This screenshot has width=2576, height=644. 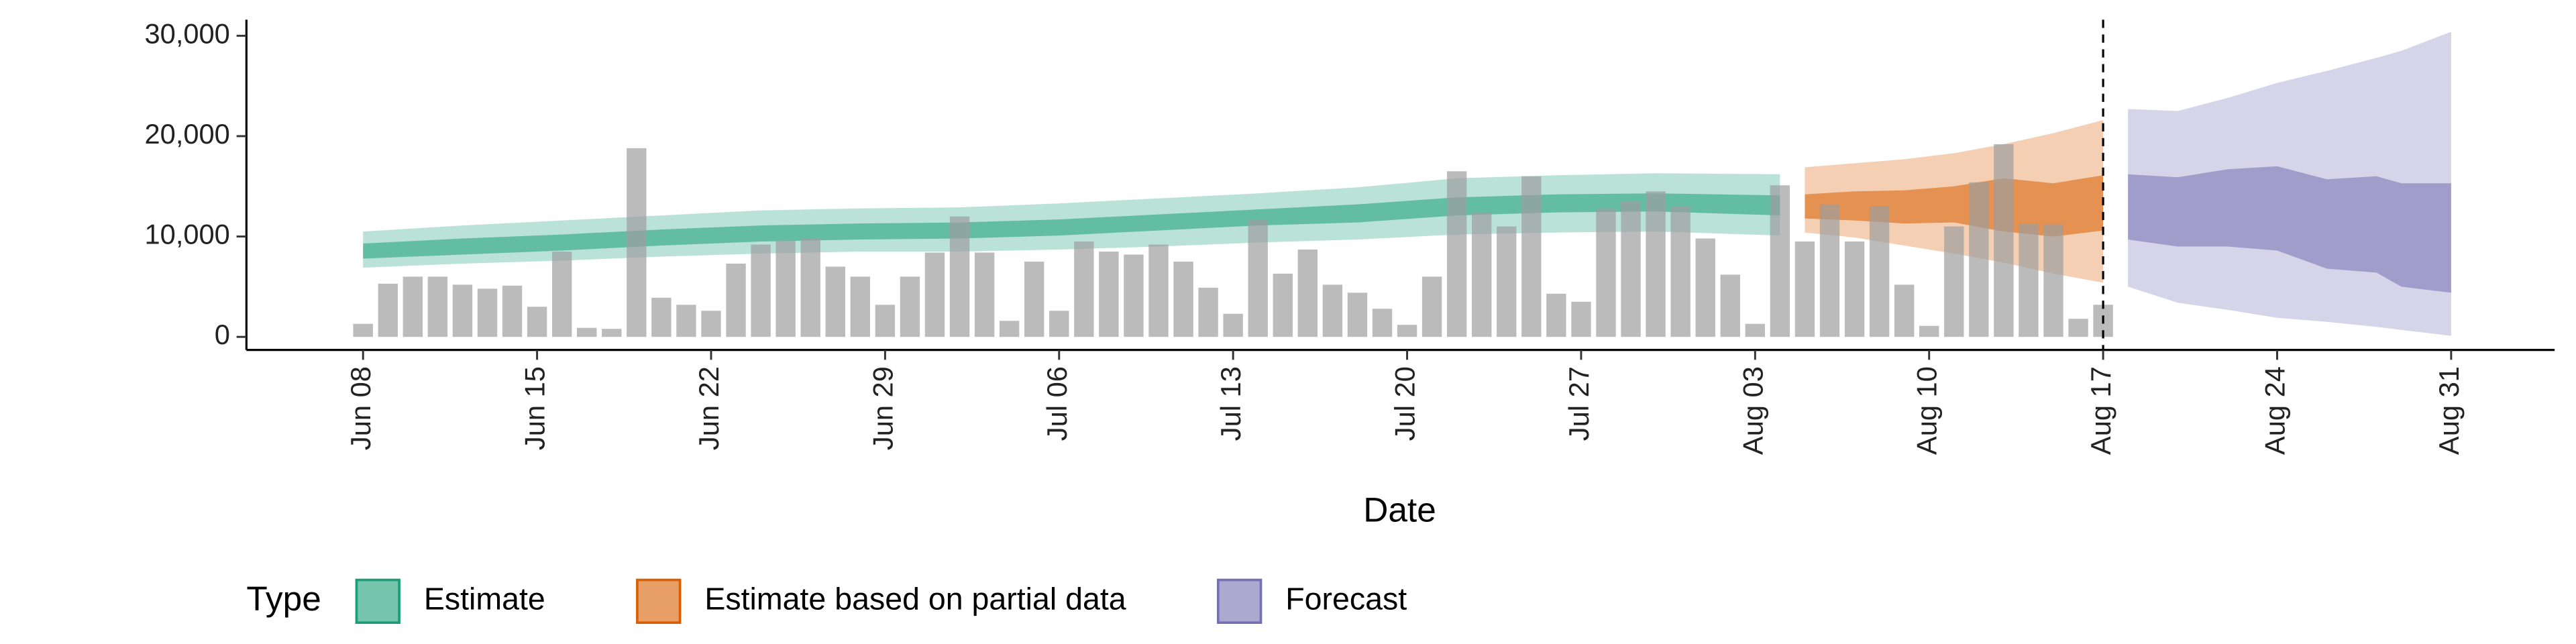 I want to click on y-tick-label: 10,000, so click(x=187, y=234).